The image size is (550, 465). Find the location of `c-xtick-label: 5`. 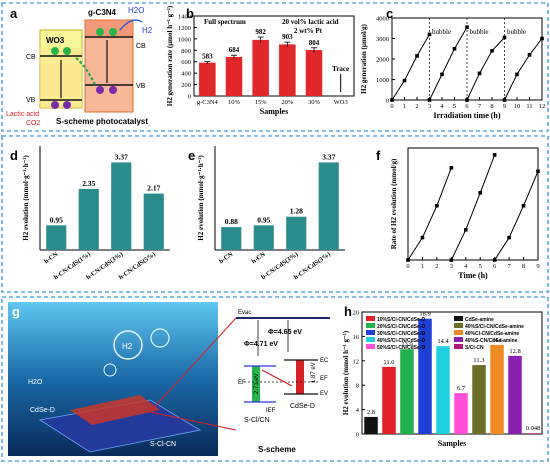

c-xtick-label: 5 is located at coordinates (454, 106).